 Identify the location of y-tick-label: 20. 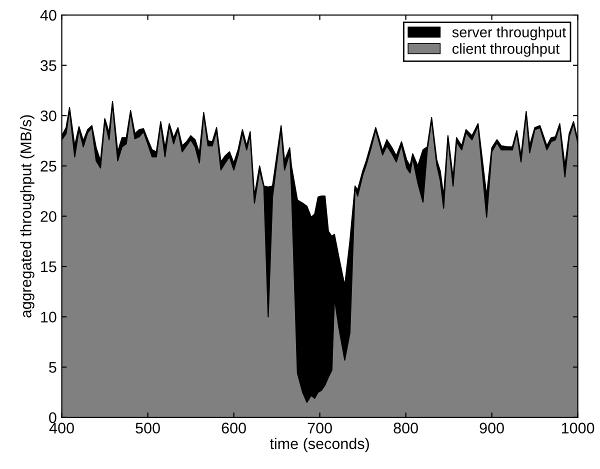
(48, 216).